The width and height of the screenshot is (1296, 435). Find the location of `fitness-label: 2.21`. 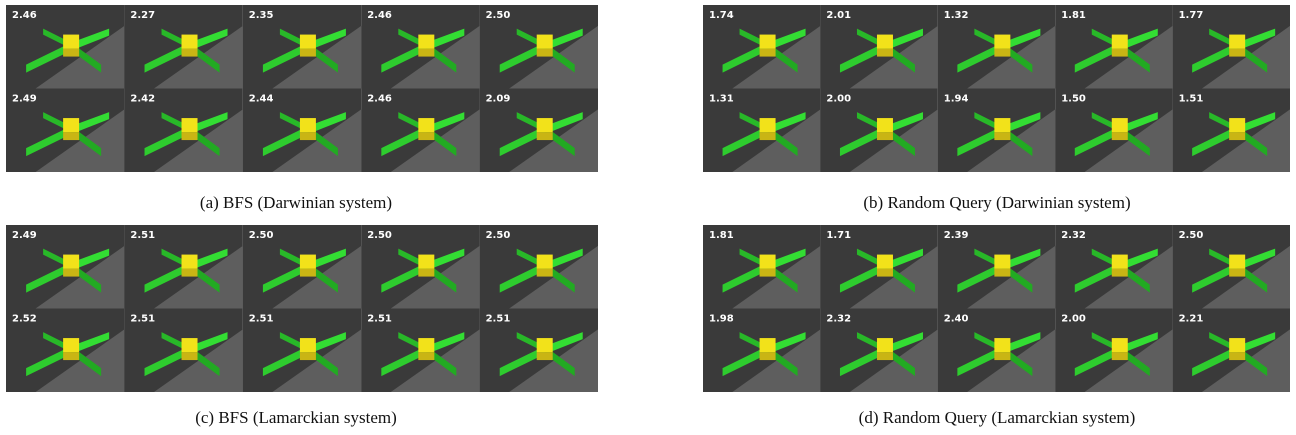

fitness-label: 2.21 is located at coordinates (1191, 319).